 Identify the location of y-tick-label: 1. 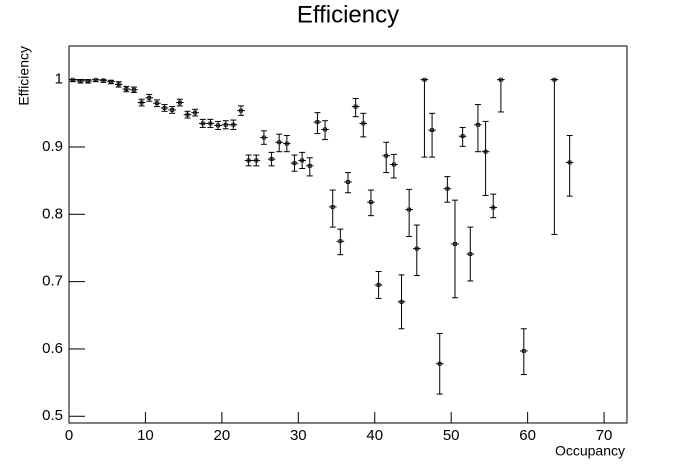
(59, 79).